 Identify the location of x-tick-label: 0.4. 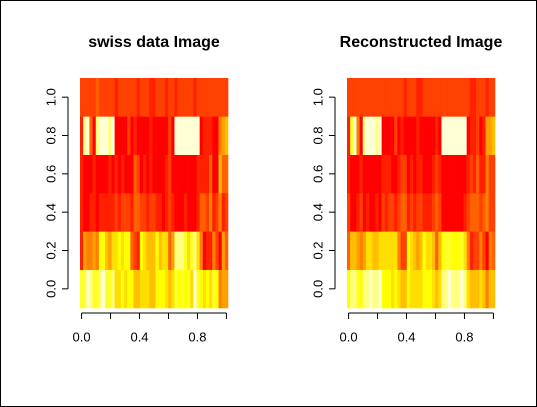
(406, 336).